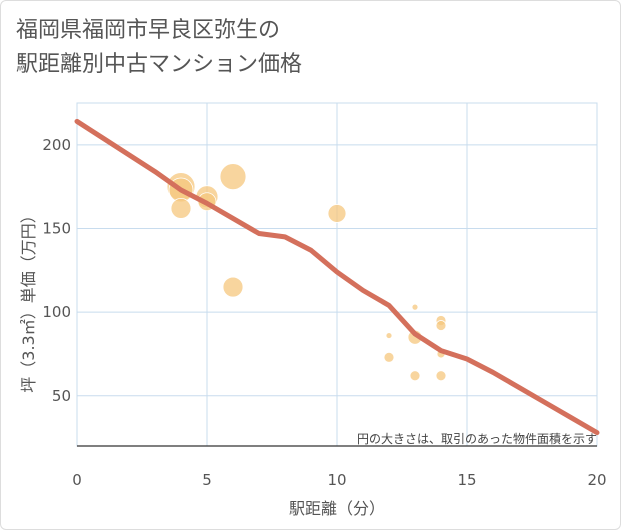  Describe the element at coordinates (61, 396) in the screenshot. I see `y-tick-label: 50` at that location.